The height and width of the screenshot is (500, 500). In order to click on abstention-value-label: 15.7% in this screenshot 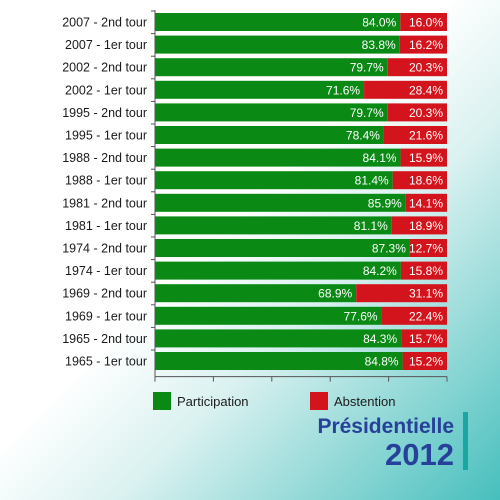, I will do `click(426, 339)`.